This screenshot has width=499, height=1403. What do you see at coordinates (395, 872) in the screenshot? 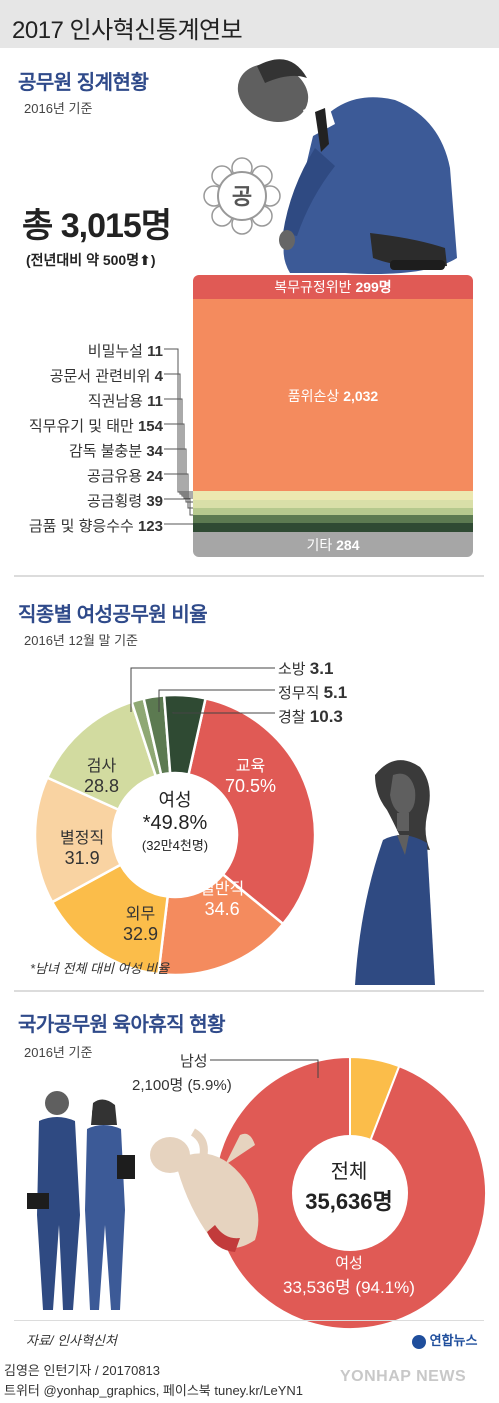
I see `woman-illustration` at bounding box center [395, 872].